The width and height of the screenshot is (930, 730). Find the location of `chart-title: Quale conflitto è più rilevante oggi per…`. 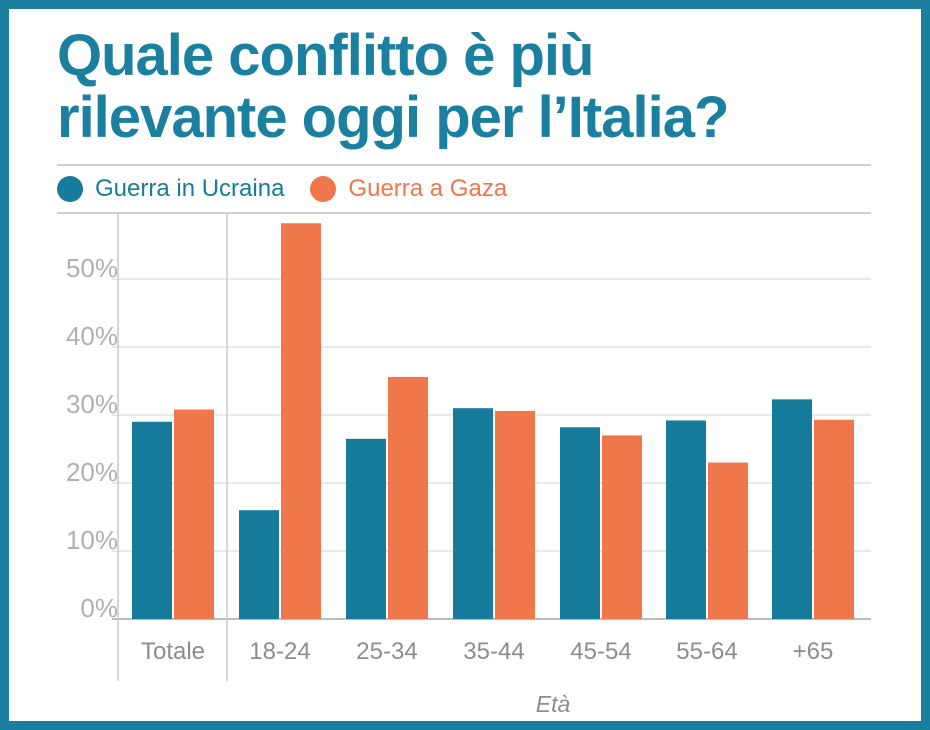

chart-title: Quale conflitto è più rilevante oggi per… is located at coordinates (393, 86).